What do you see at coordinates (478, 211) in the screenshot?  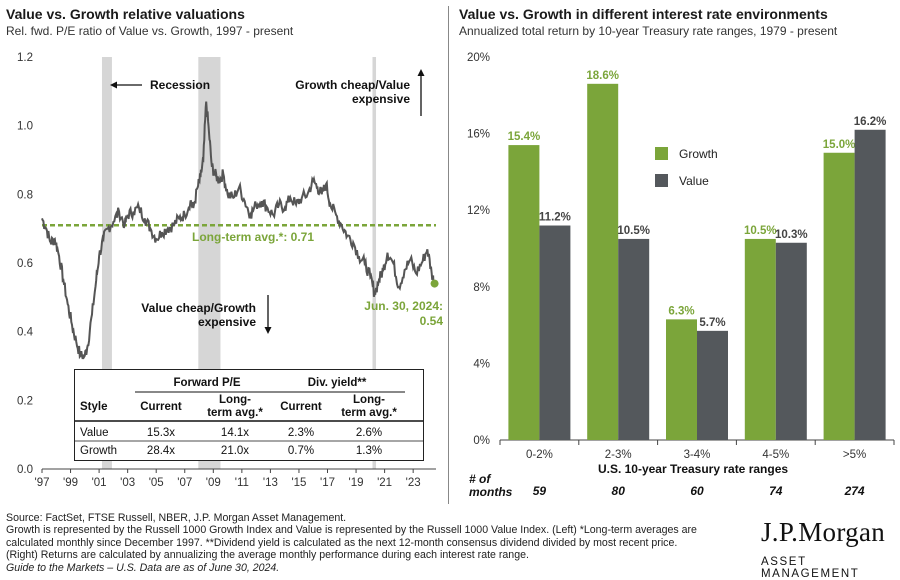 I see `right-ytick-label: 12%` at bounding box center [478, 211].